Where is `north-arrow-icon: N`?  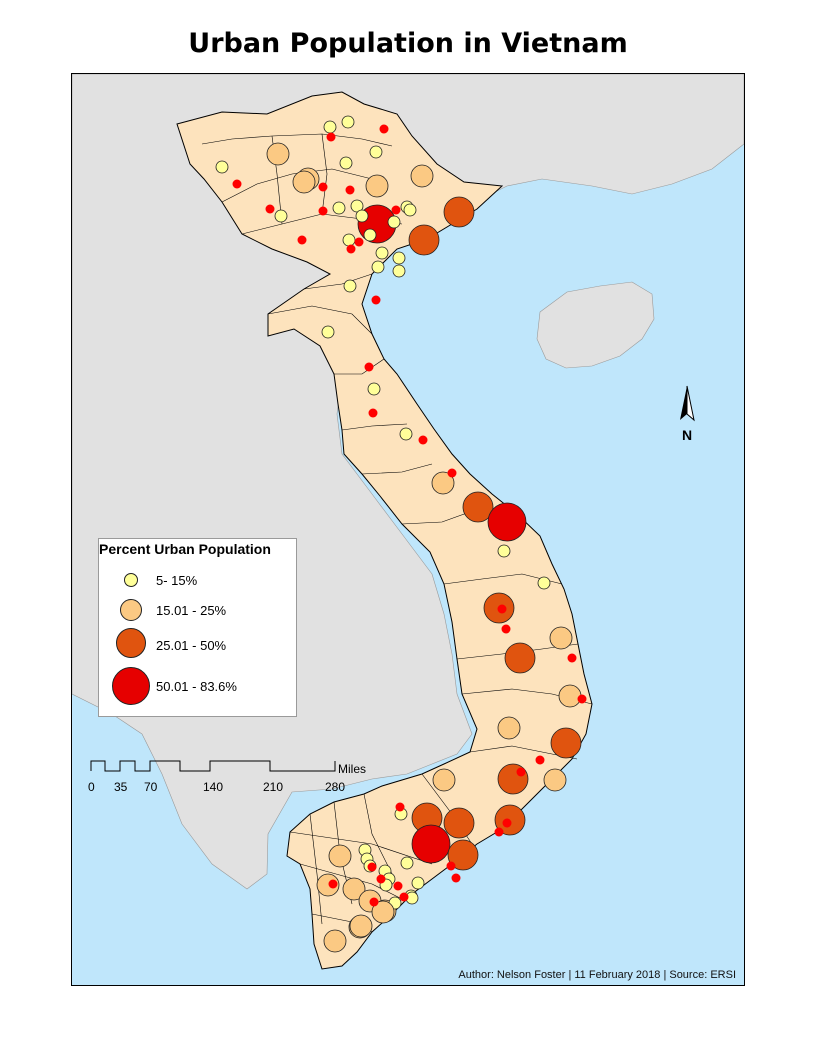 north-arrow-icon: N is located at coordinates (687, 414).